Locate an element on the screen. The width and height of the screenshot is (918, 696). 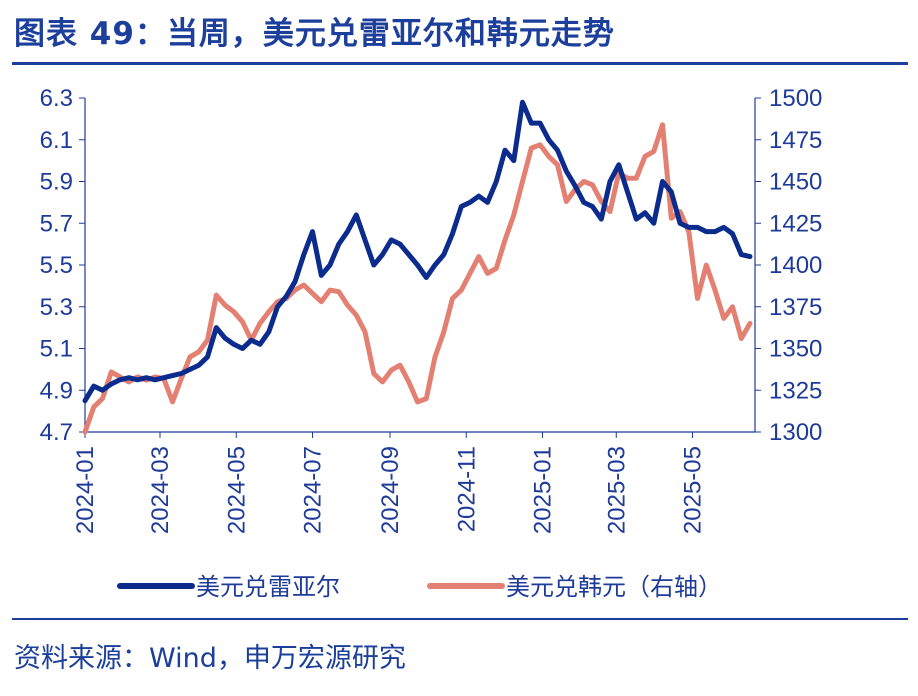
right-axis-tick-label: 1300 is located at coordinates (795, 432).